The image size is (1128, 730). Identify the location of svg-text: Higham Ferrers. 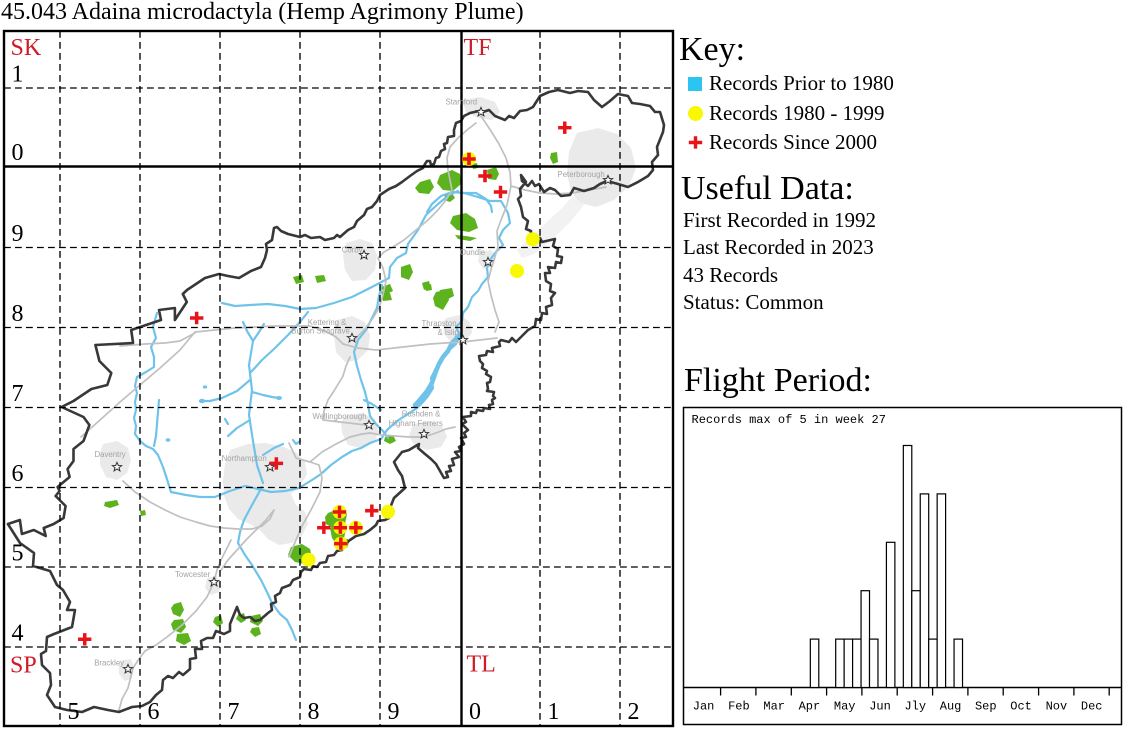
(416, 423).